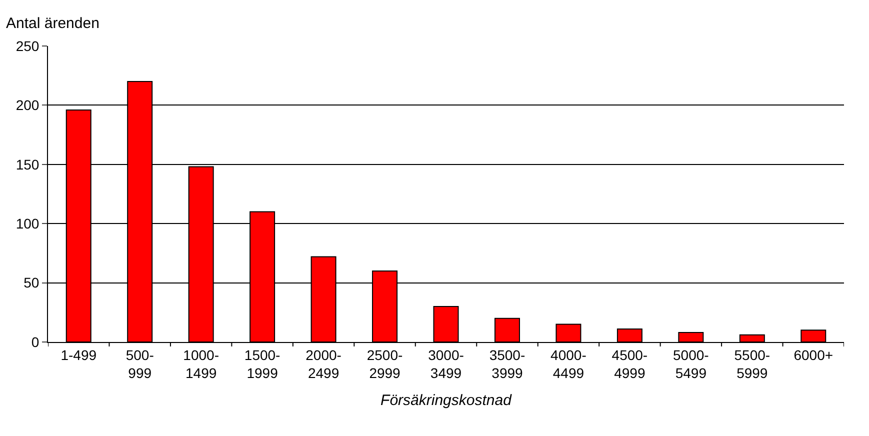 This screenshot has height=436, width=869. What do you see at coordinates (752, 363) in the screenshot?
I see `x-tick-label: 5500- 5999` at bounding box center [752, 363].